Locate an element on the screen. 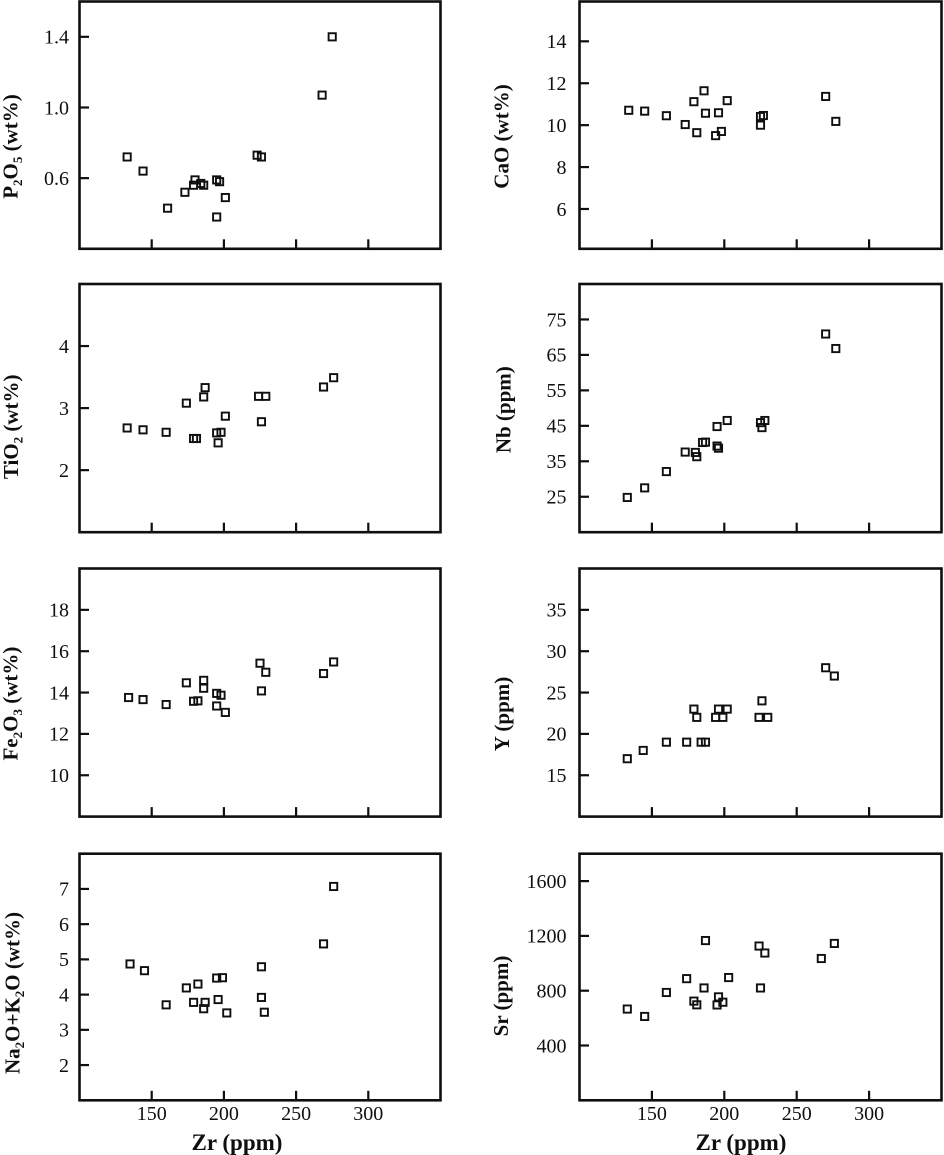 The height and width of the screenshot is (1155, 944). x-tick-label: 250 is located at coordinates (797, 1114).